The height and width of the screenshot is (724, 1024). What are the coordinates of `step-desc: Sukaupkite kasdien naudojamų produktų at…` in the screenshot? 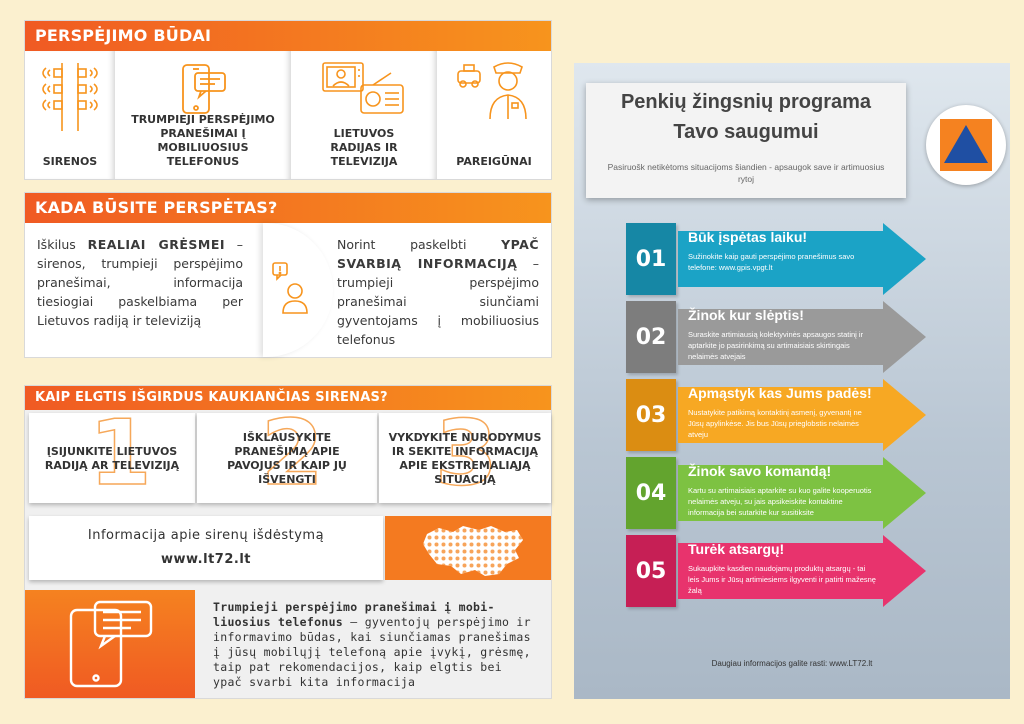 It's located at (782, 579).